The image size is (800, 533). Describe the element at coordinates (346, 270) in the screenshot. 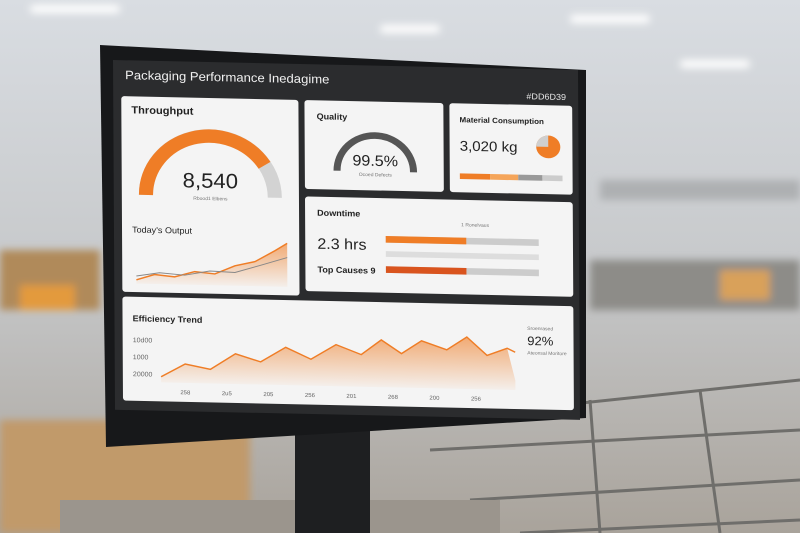

I see `downtime-causes: Top Causes 9` at that location.